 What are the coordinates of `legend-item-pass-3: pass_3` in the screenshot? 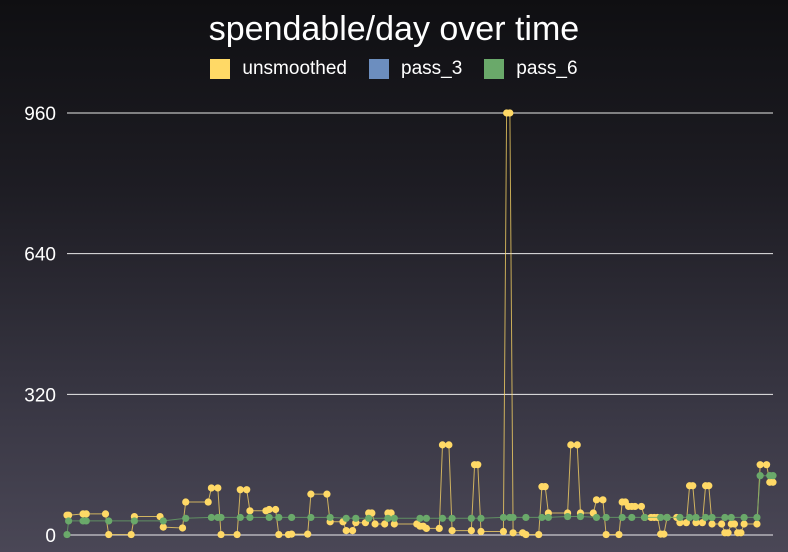 It's located at (415, 69).